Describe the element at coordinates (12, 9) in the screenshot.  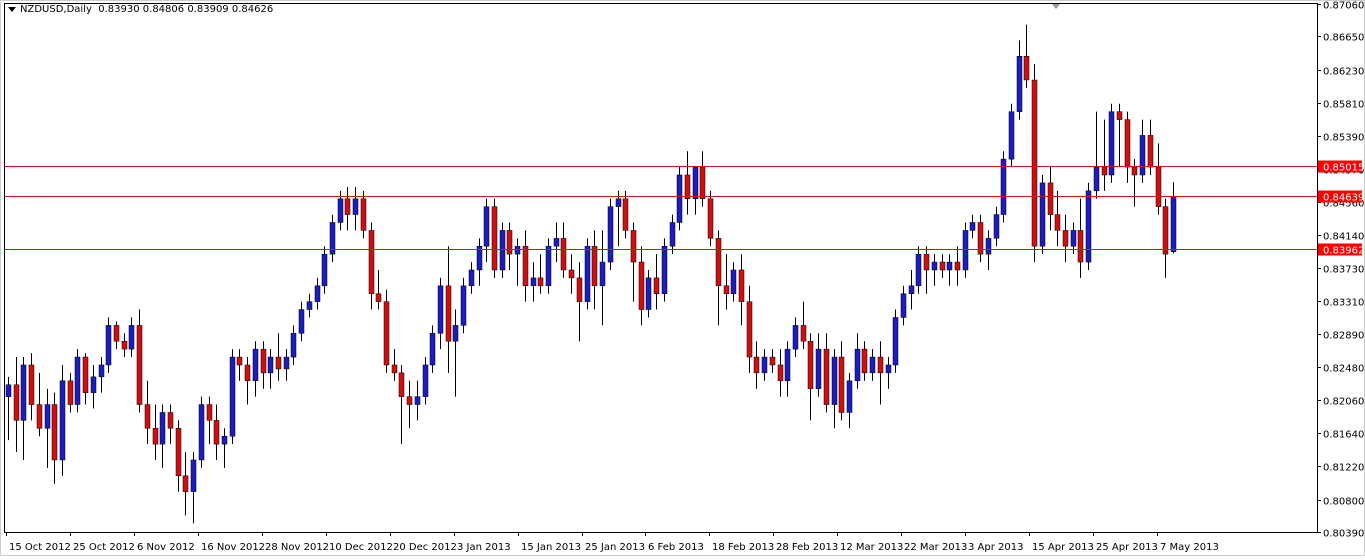
I see `collapse-triangle-icon` at that location.